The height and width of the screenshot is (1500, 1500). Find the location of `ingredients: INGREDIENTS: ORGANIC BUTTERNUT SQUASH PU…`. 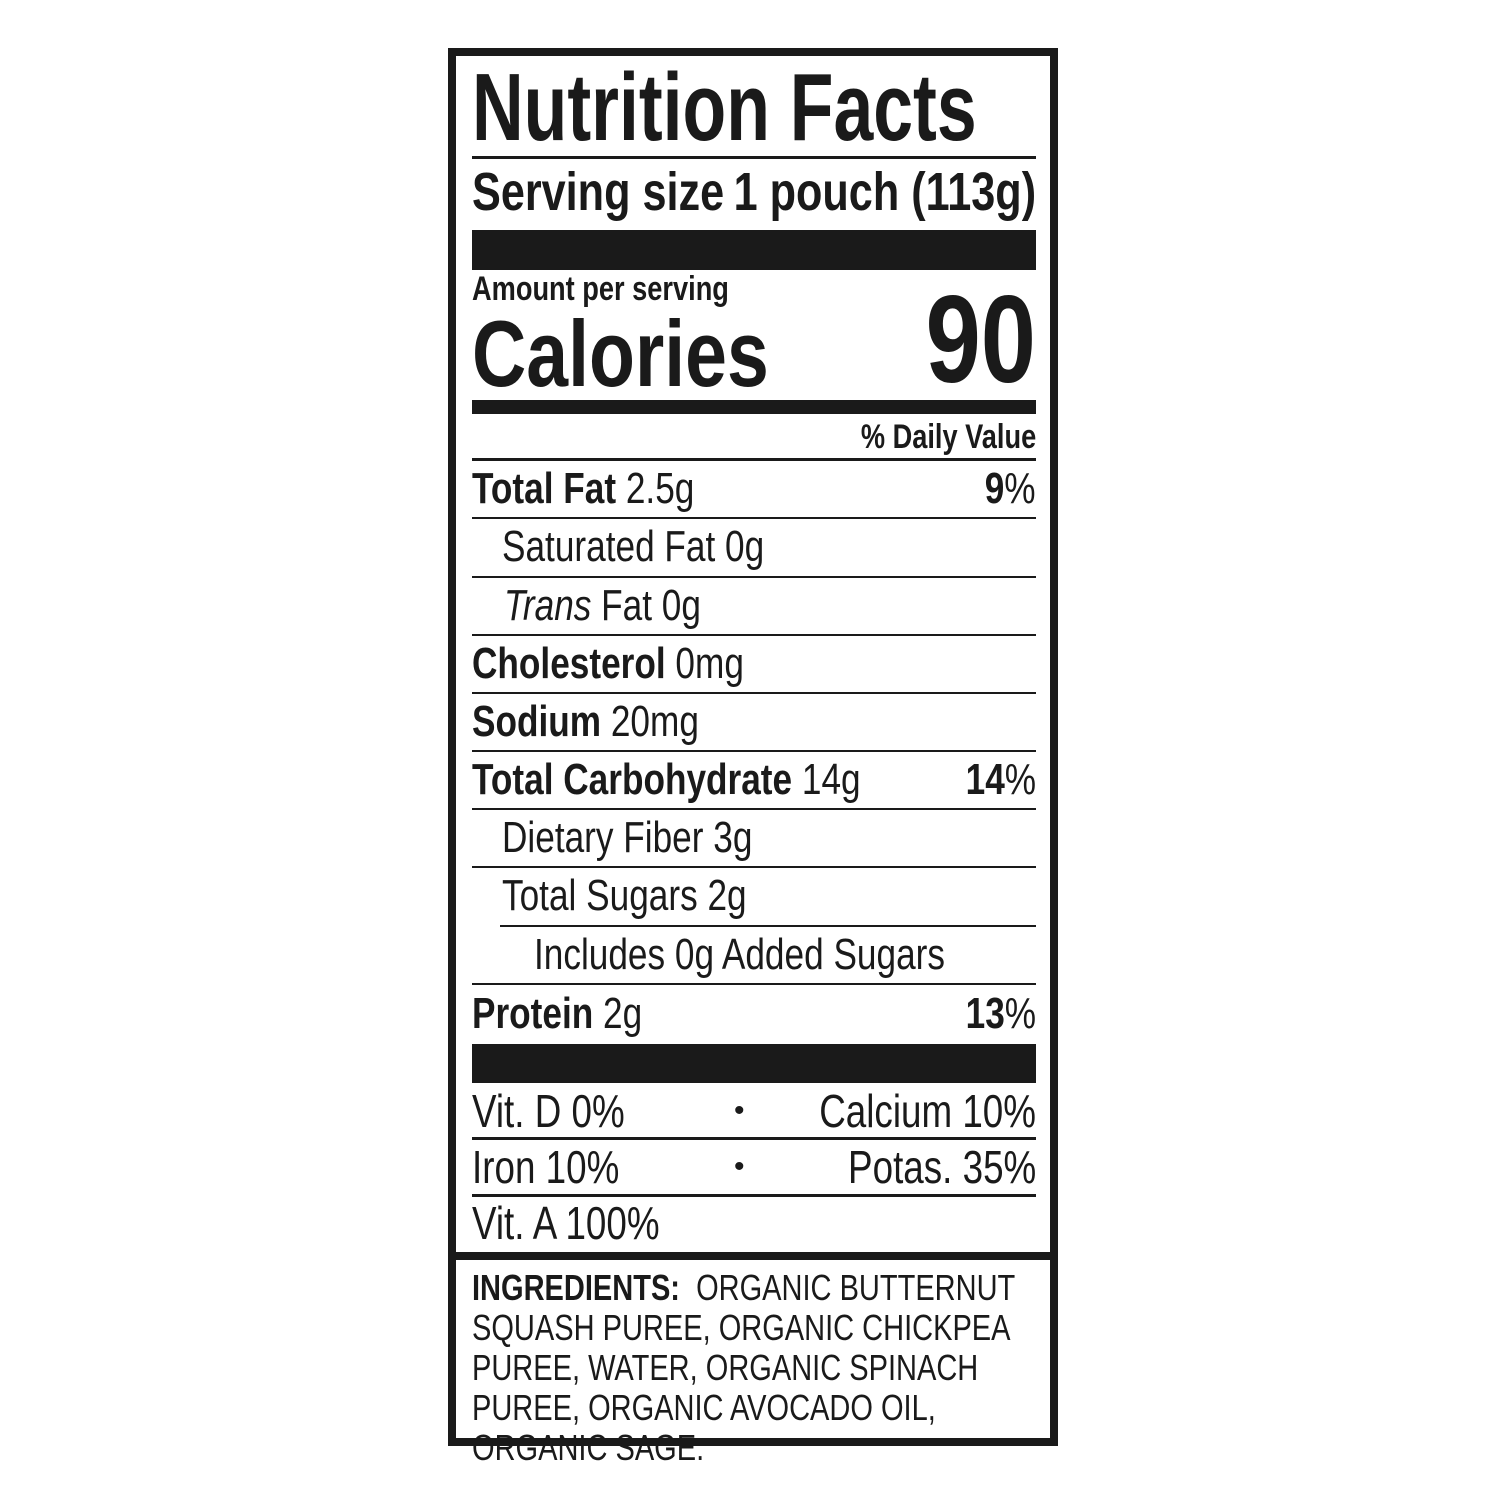

ingredients: INGREDIENTS: ORGANIC BUTTERNUT SQUASH PU… is located at coordinates (754, 1368).